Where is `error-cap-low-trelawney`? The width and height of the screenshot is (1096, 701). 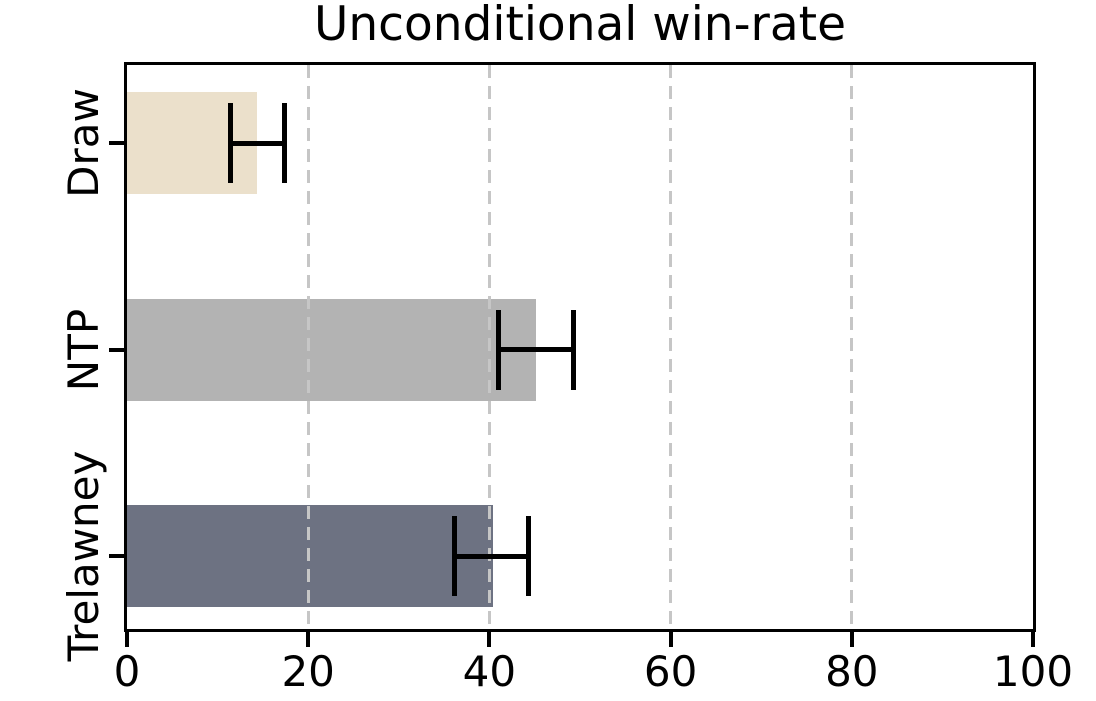 error-cap-low-trelawney is located at coordinates (454, 556).